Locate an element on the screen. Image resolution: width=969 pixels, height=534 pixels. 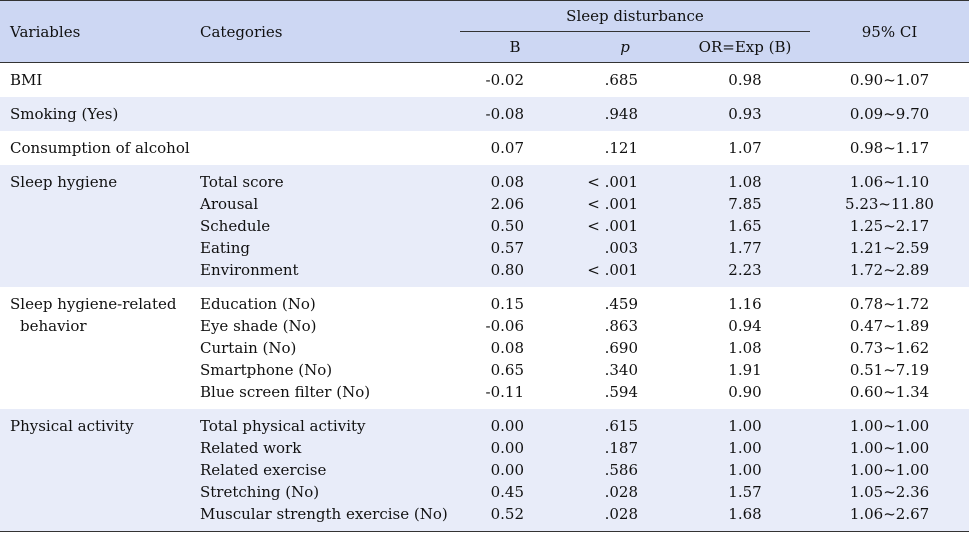
header-sleep-disturbance: Sleep disturbance is located at coordinates (635, 16).